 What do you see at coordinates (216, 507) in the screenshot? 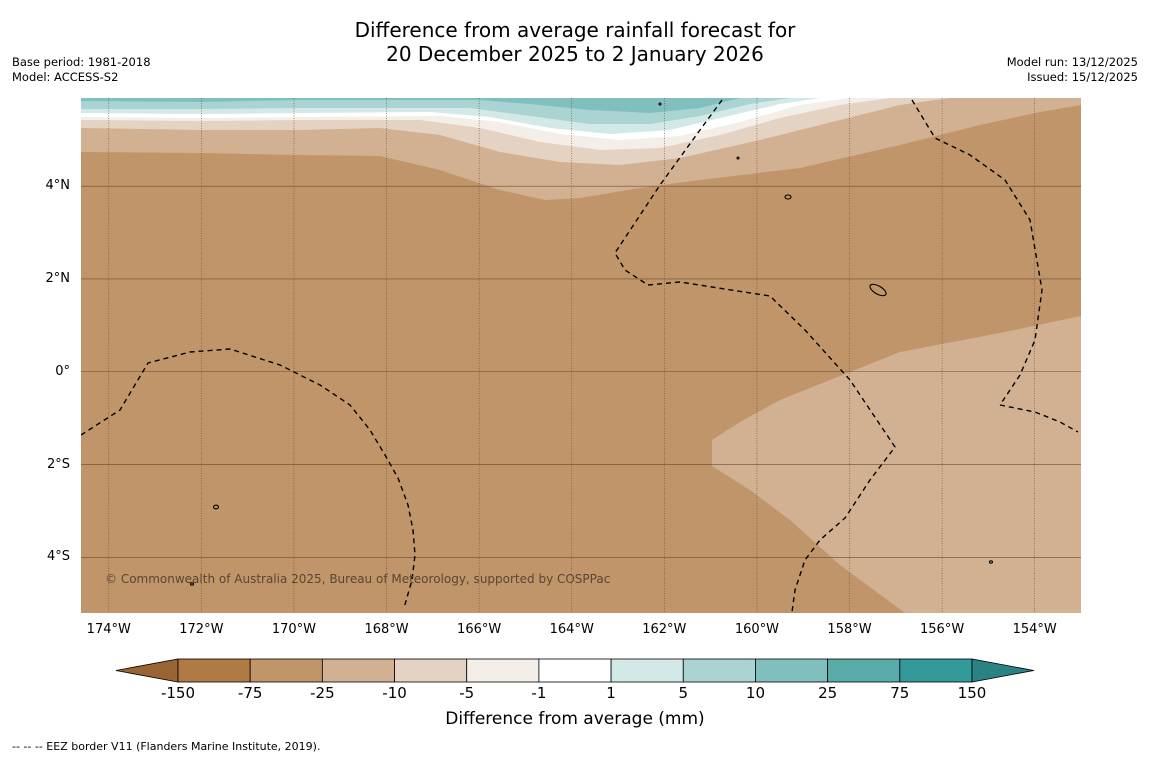
I see `island-kanton` at bounding box center [216, 507].